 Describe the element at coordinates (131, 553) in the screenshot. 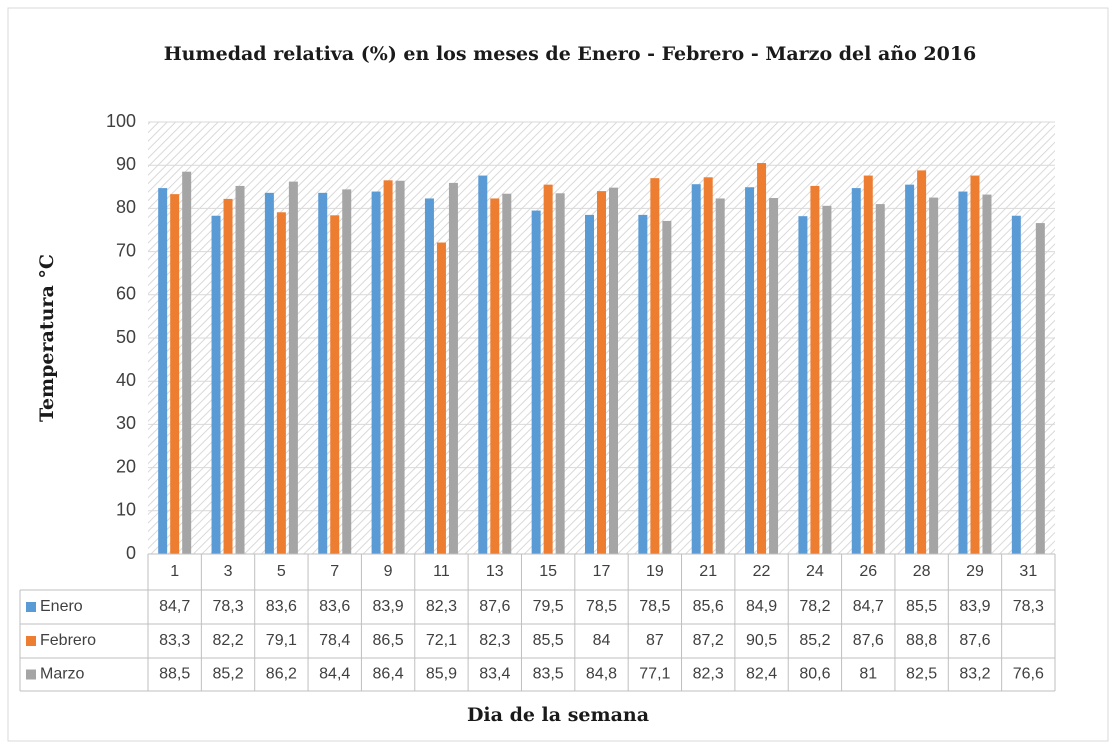

I see `y-tick-label: 0` at that location.